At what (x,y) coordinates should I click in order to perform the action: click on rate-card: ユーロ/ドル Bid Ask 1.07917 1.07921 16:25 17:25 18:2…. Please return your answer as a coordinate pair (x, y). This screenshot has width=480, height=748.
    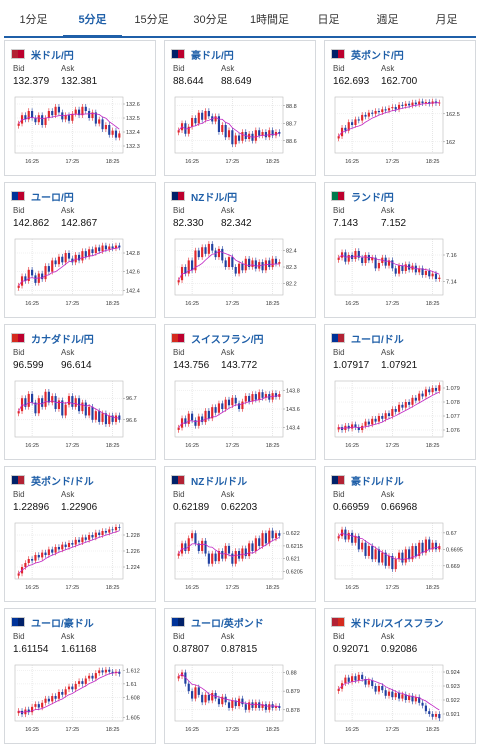
    Looking at the image, I should click on (400, 392).